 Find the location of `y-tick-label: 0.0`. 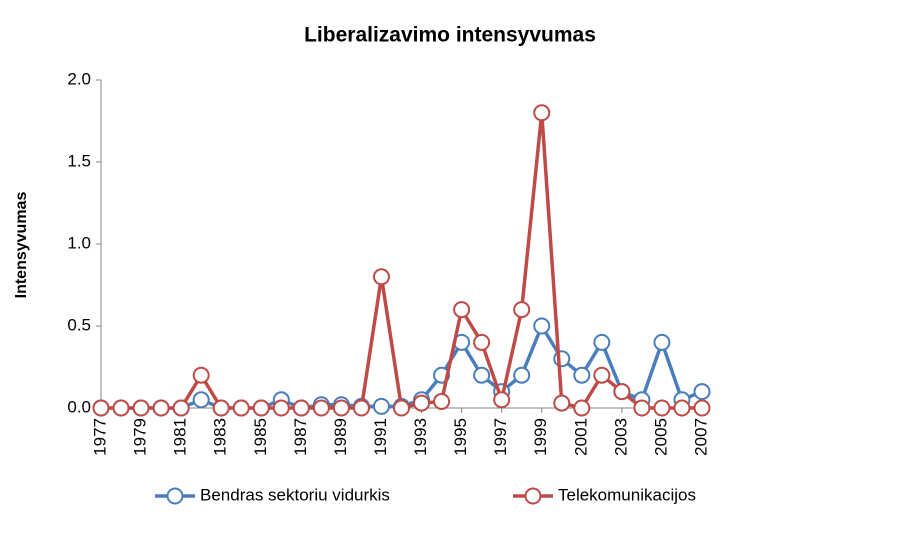

y-tick-label: 0.0 is located at coordinates (79, 406).